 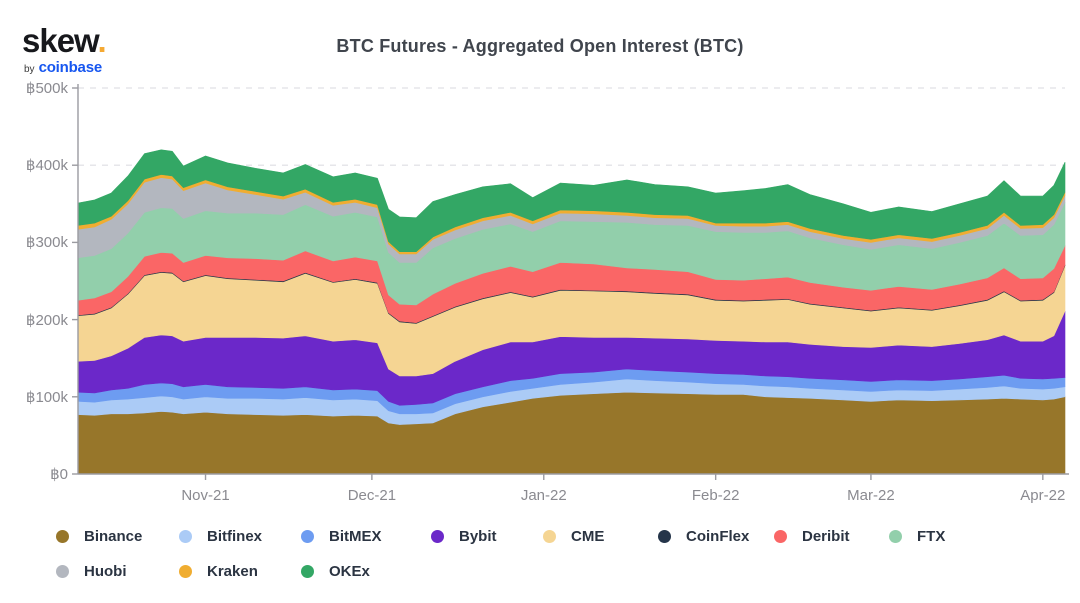 What do you see at coordinates (205, 495) in the screenshot?
I see `x-axis-label-nov-21: Nov-21` at bounding box center [205, 495].